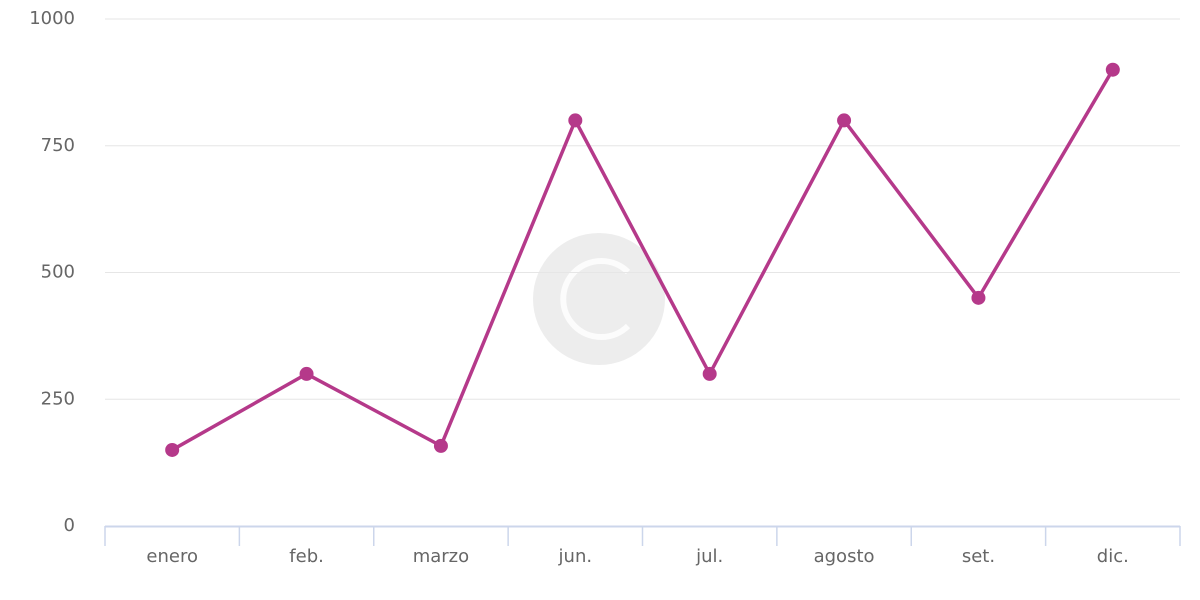 The height and width of the screenshot is (600, 1200). What do you see at coordinates (58, 145) in the screenshot?
I see `y-tick-label: 750` at bounding box center [58, 145].